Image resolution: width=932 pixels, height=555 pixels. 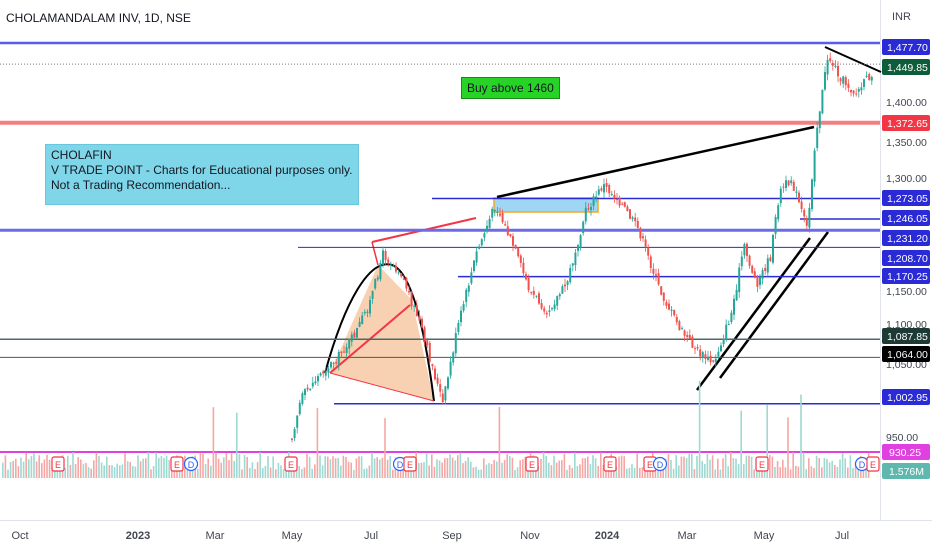 I want to click on symbol-title: CHOLAMANDALAM INV, 1D, NSE, so click(x=98, y=18).